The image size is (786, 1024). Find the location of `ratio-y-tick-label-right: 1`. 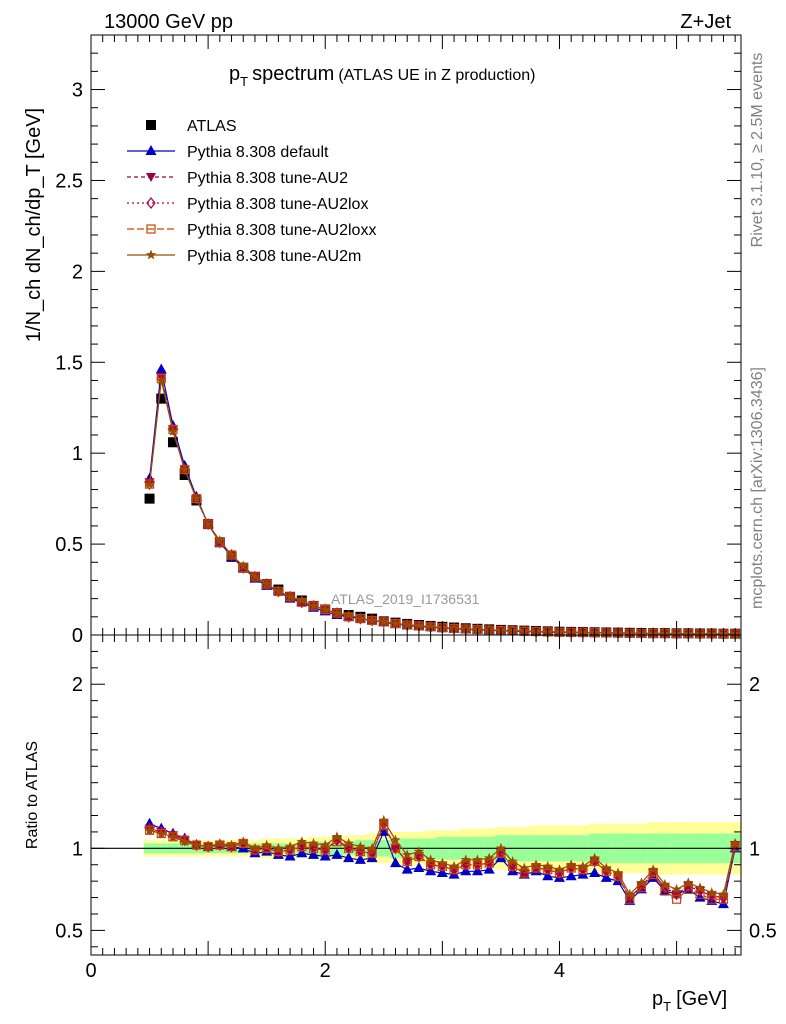

ratio-y-tick-label-right: 1 is located at coordinates (754, 849).